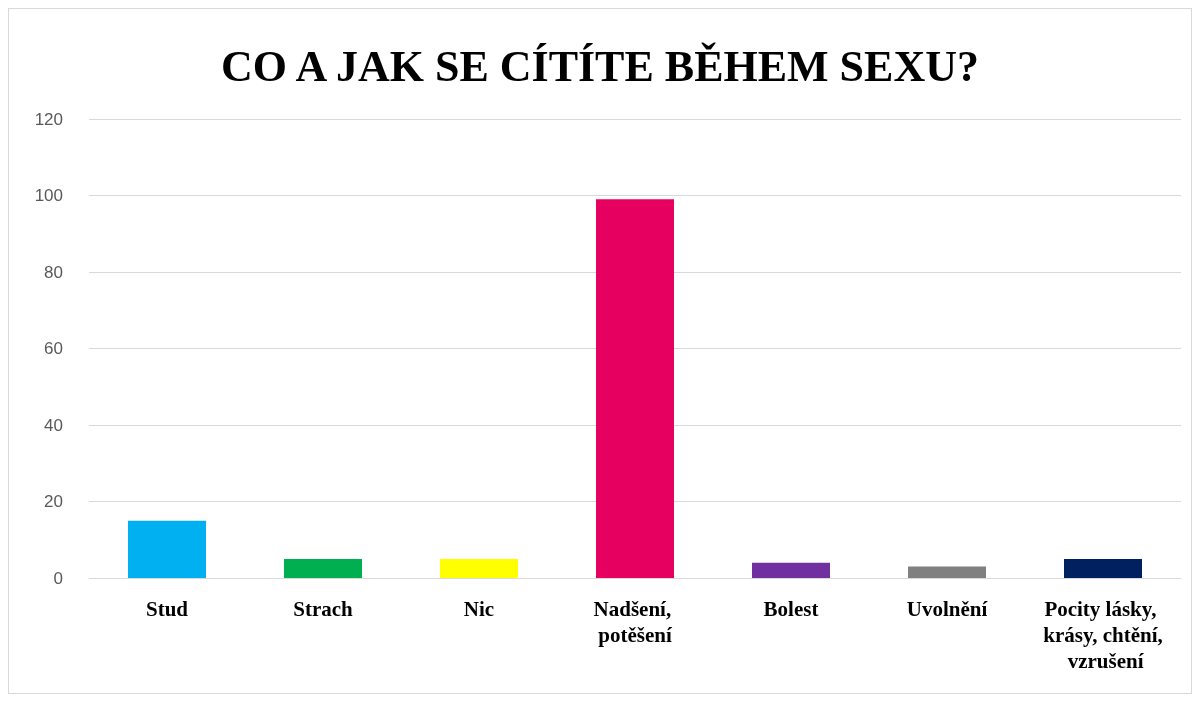 This screenshot has width=1200, height=702. What do you see at coordinates (791, 609) in the screenshot?
I see `x-tick-label: Bolest` at bounding box center [791, 609].